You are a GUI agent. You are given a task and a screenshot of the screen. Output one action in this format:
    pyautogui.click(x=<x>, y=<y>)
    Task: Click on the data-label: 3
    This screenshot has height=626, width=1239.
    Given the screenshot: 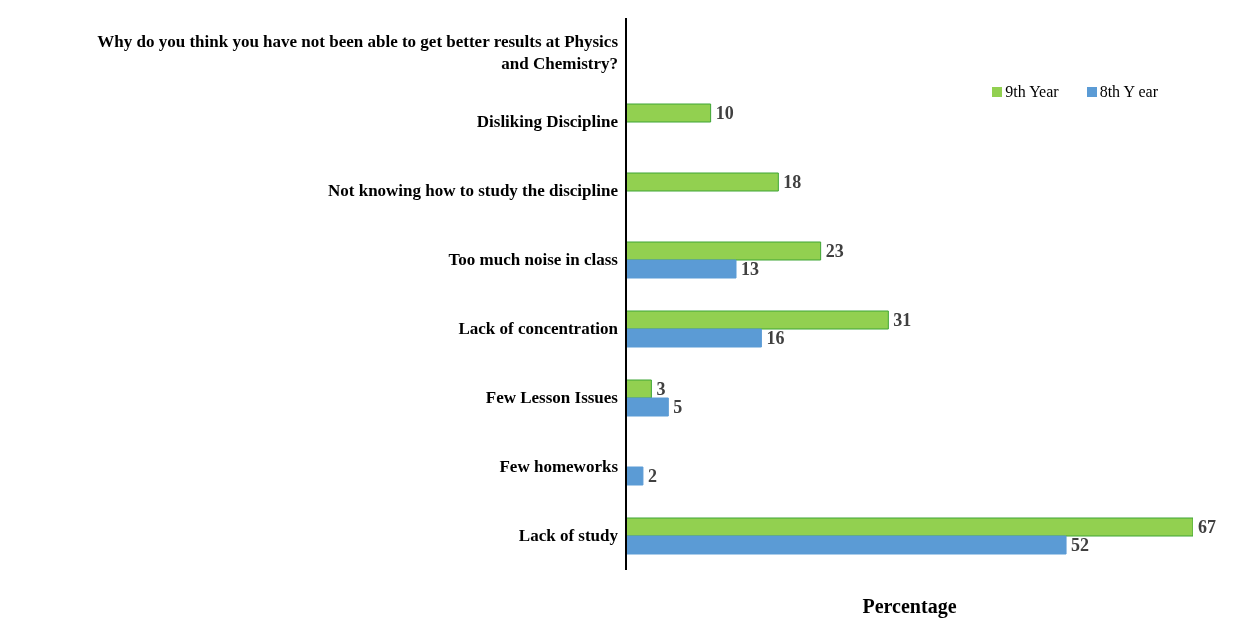 What is the action you would take?
    pyautogui.click(x=661, y=389)
    